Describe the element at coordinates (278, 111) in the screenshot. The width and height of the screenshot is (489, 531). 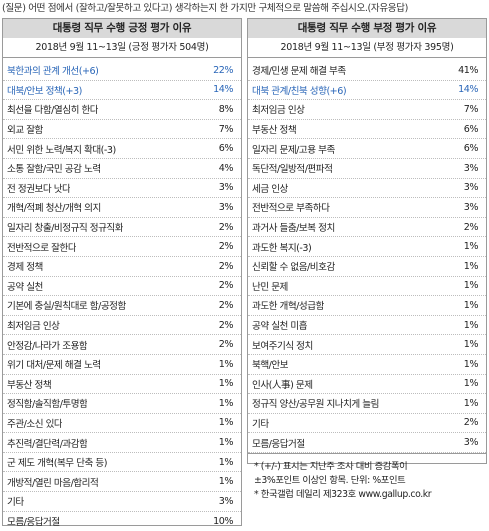
I see `reason-label: 최저임금 인상` at that location.